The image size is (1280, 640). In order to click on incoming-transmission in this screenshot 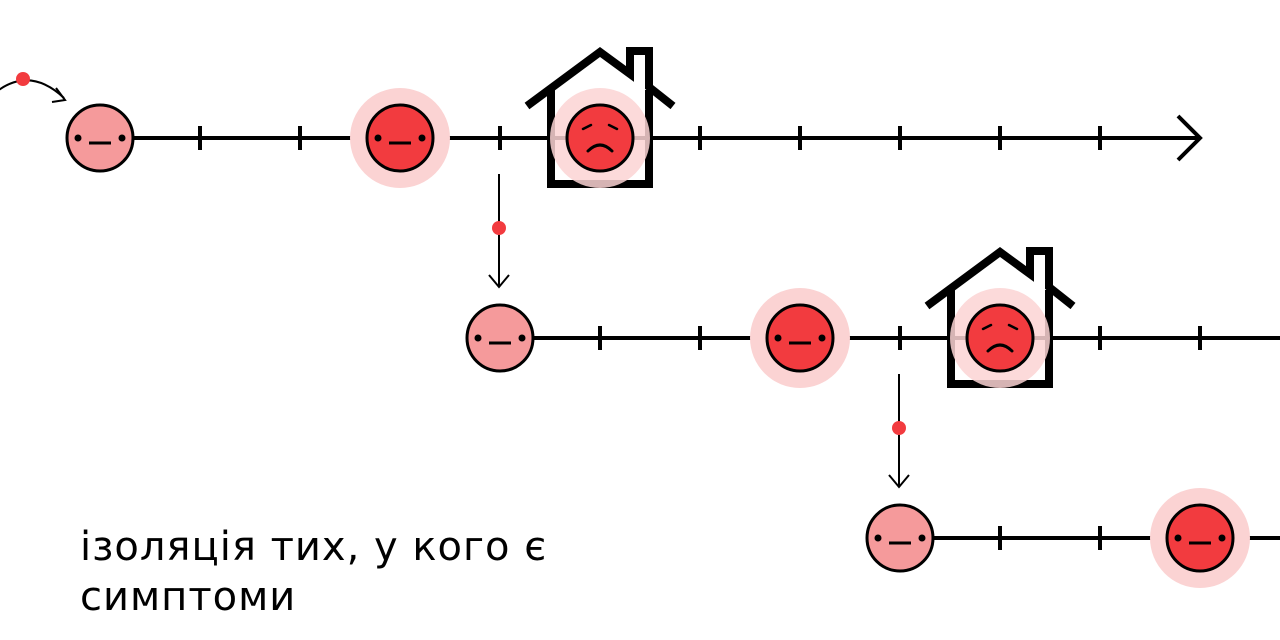, I will do `click(33, 87)`.